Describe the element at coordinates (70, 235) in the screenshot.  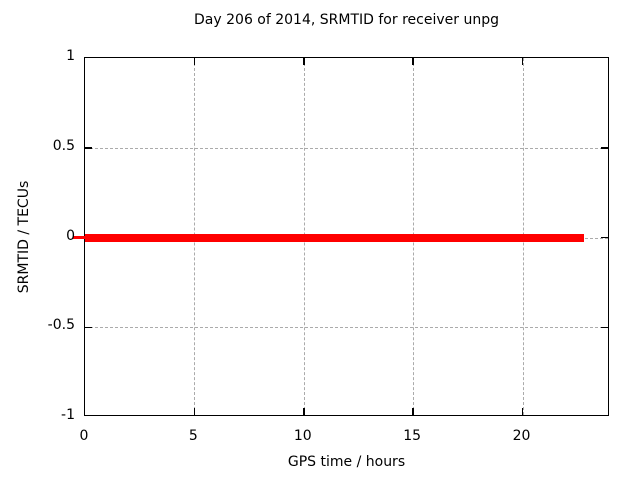
I see `y-tick-label: 0` at that location.